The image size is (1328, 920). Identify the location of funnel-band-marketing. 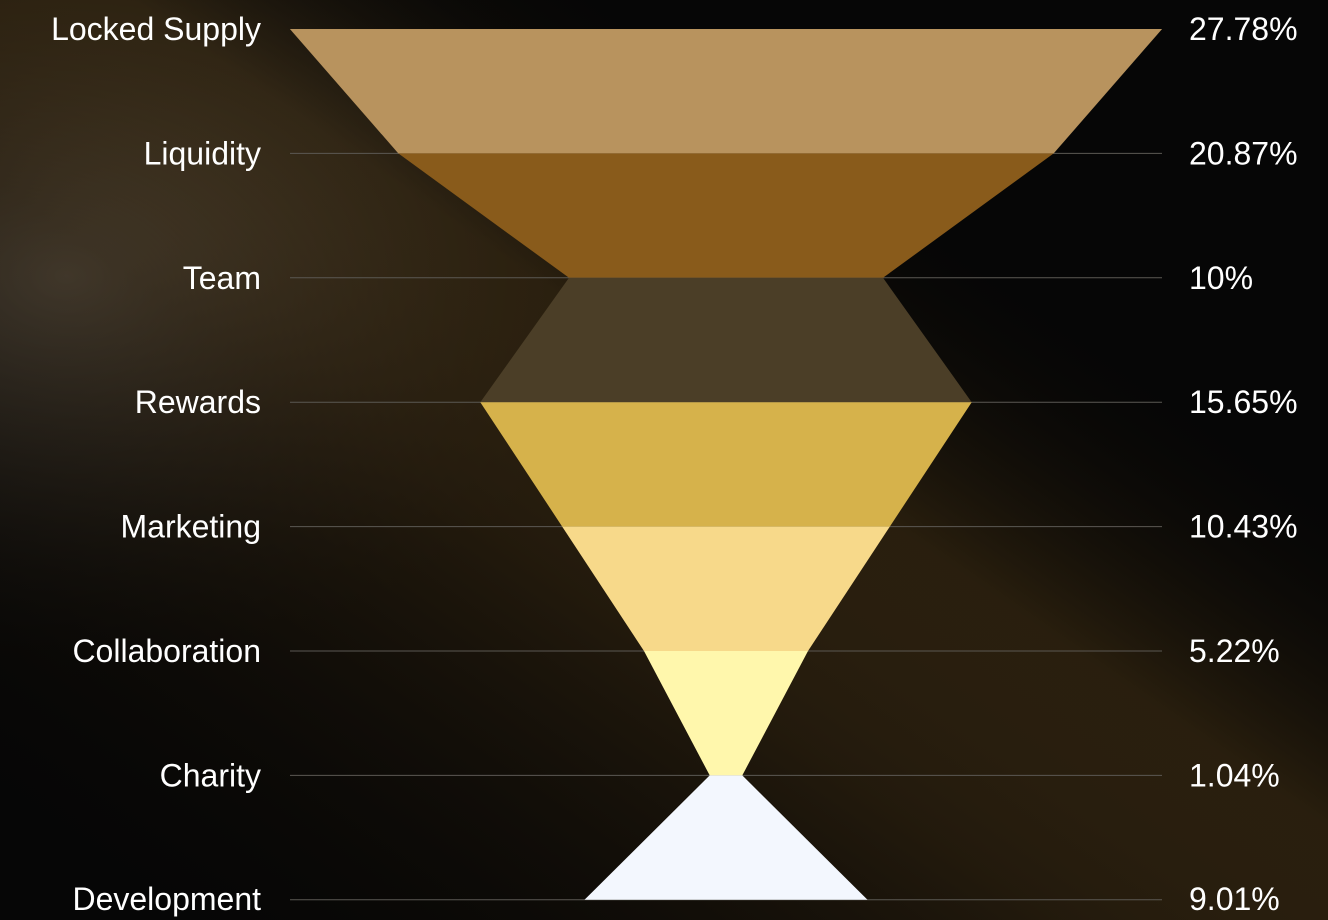
(726, 588).